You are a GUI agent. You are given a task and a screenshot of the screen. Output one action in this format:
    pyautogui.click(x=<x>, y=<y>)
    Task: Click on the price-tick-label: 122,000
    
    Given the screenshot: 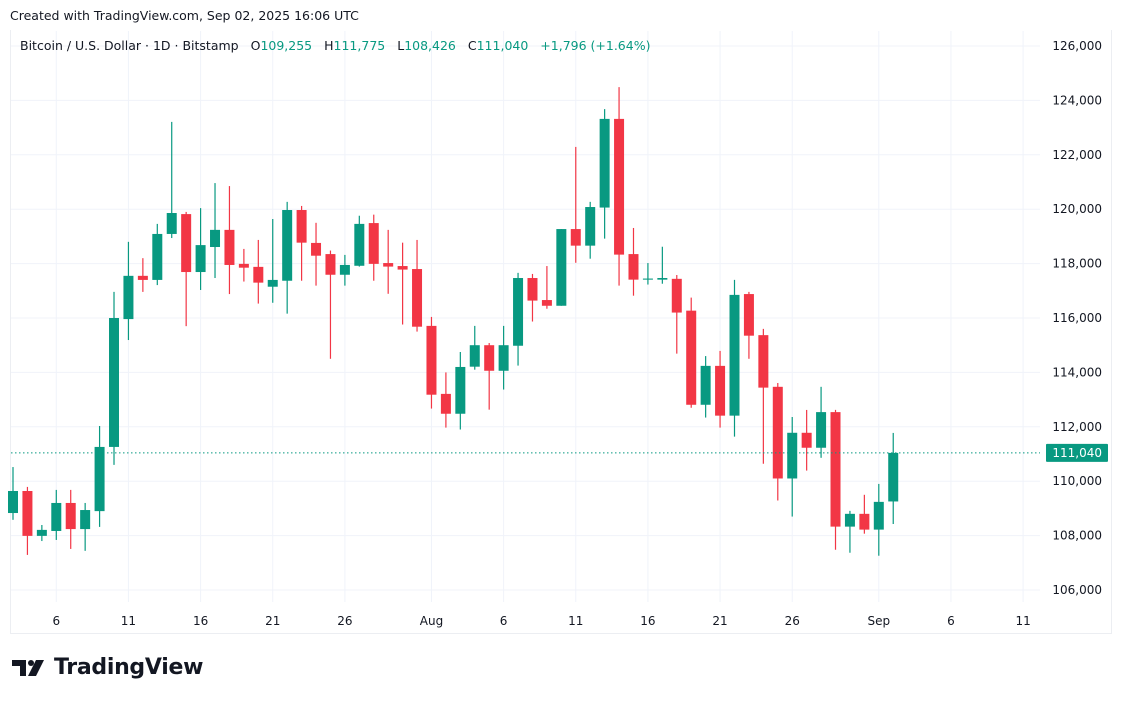 What is the action you would take?
    pyautogui.click(x=1077, y=155)
    